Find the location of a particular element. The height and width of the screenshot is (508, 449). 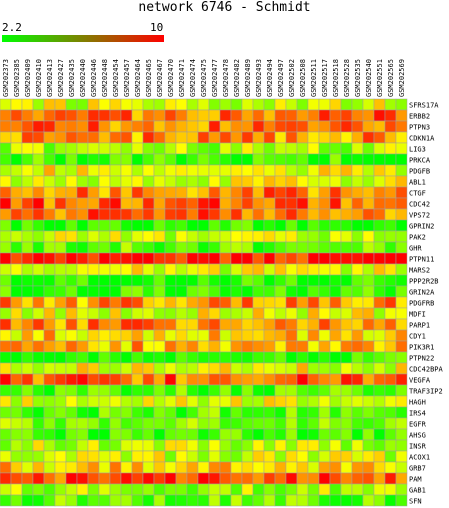

column-label: GSM202511 is located at coordinates (314, 78).